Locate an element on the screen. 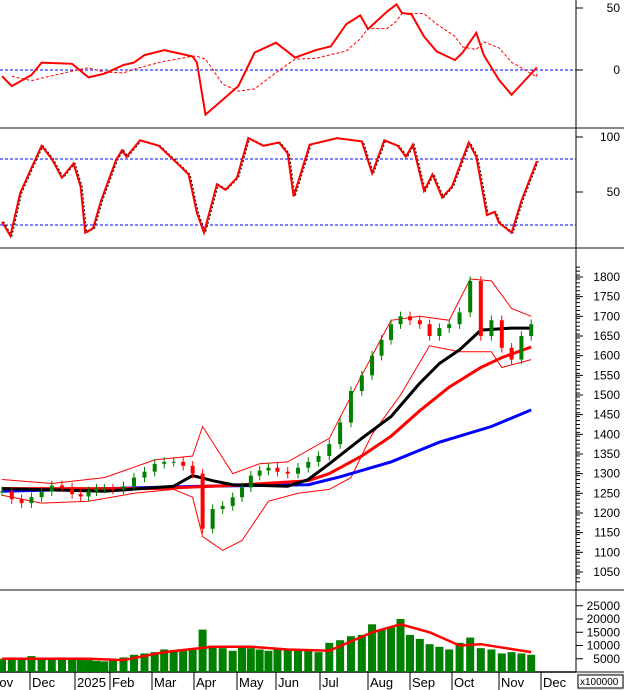 This screenshot has height=690, width=624. volume-ma-line is located at coordinates (267, 642).